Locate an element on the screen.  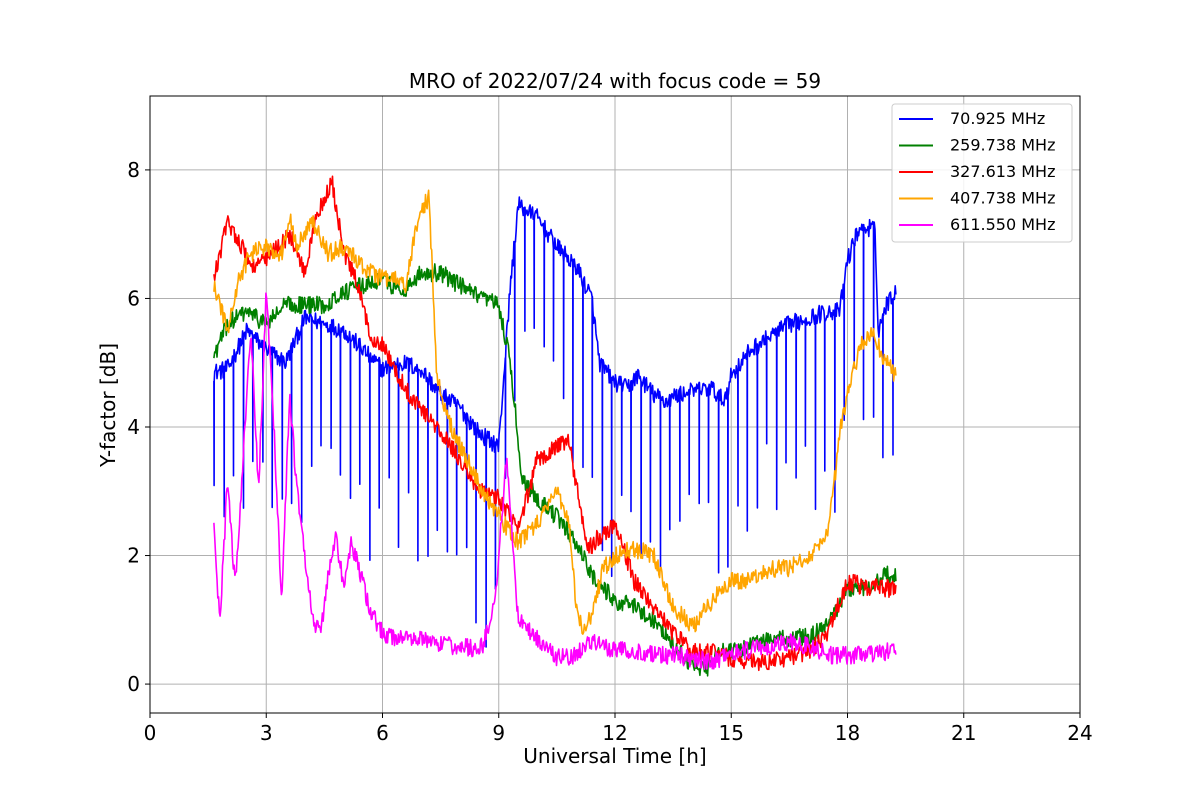
y-tick-label: 0 is located at coordinates (133, 684).